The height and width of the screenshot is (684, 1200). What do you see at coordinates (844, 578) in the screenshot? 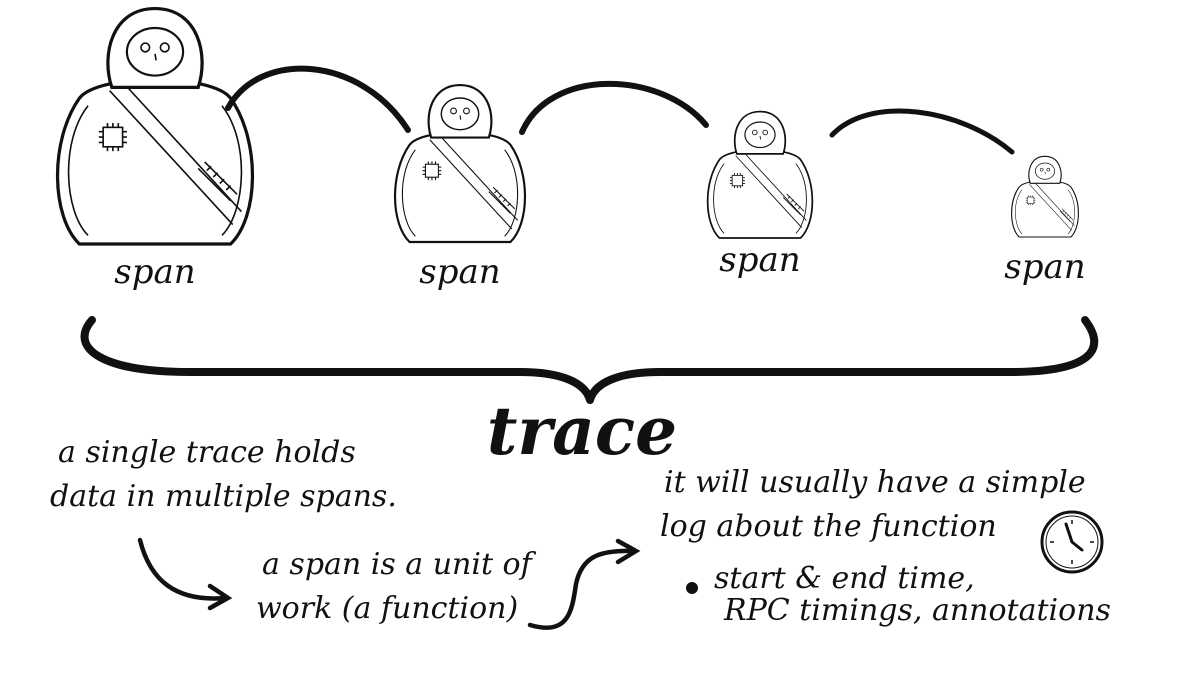
I see `note-detail-line-1: start & end time,` at bounding box center [844, 578].